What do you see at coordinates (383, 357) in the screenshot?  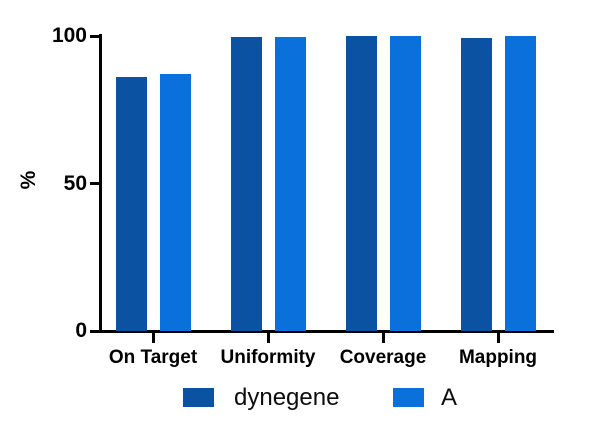 I see `x-tick-label: Coverage` at bounding box center [383, 357].